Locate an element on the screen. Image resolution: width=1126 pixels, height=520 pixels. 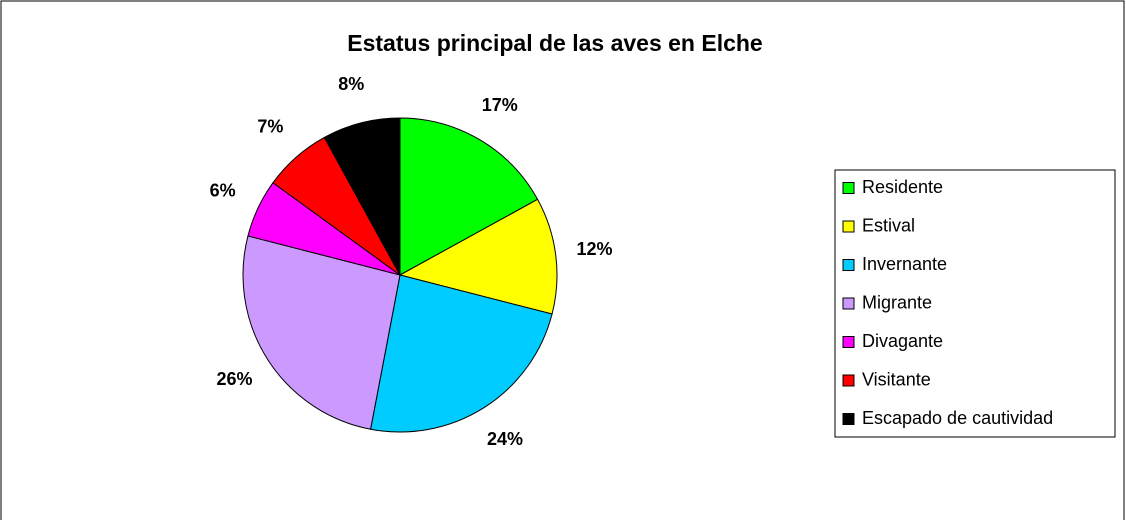
legend-label: Invernante is located at coordinates (904, 264).